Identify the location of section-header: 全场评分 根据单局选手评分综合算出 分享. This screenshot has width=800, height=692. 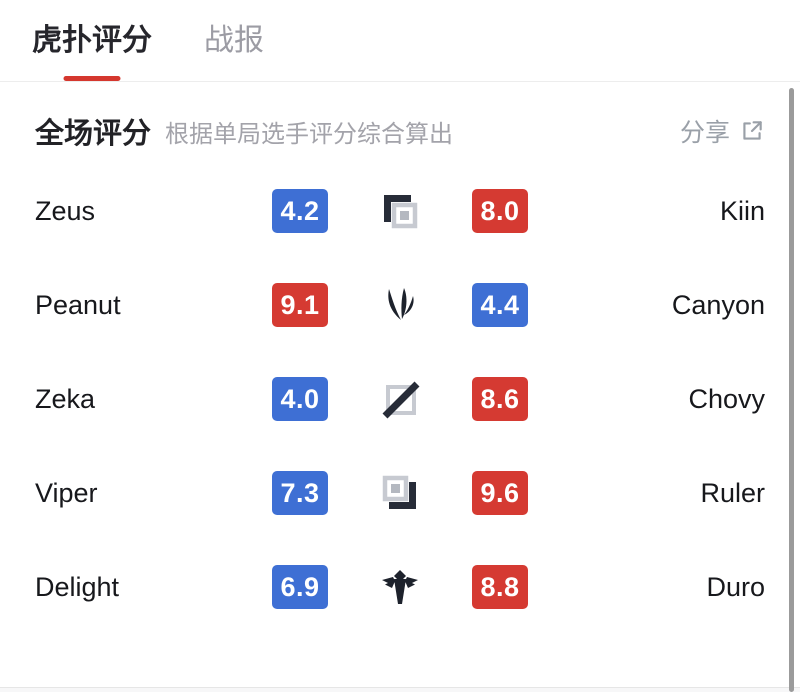
(400, 131).